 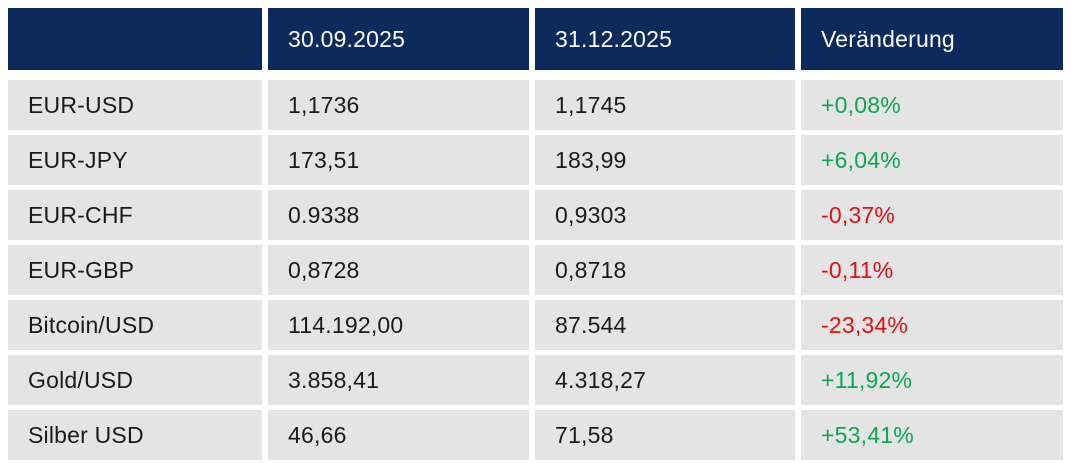 I want to click on value-cell: 173,51, so click(x=398, y=160).